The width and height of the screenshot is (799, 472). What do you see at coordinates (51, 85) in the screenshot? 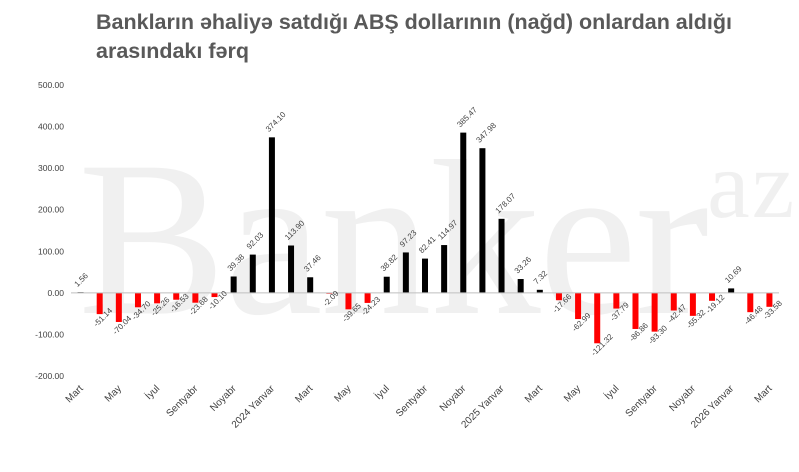
I see `y-tick-label: 500.00` at bounding box center [51, 85].